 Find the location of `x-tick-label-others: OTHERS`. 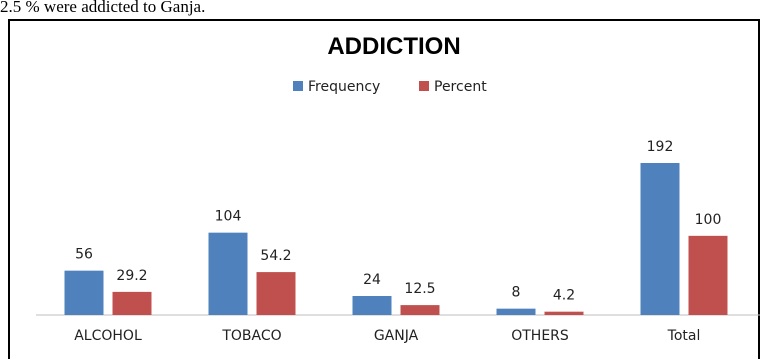

x-tick-label-others: OTHERS is located at coordinates (540, 336).